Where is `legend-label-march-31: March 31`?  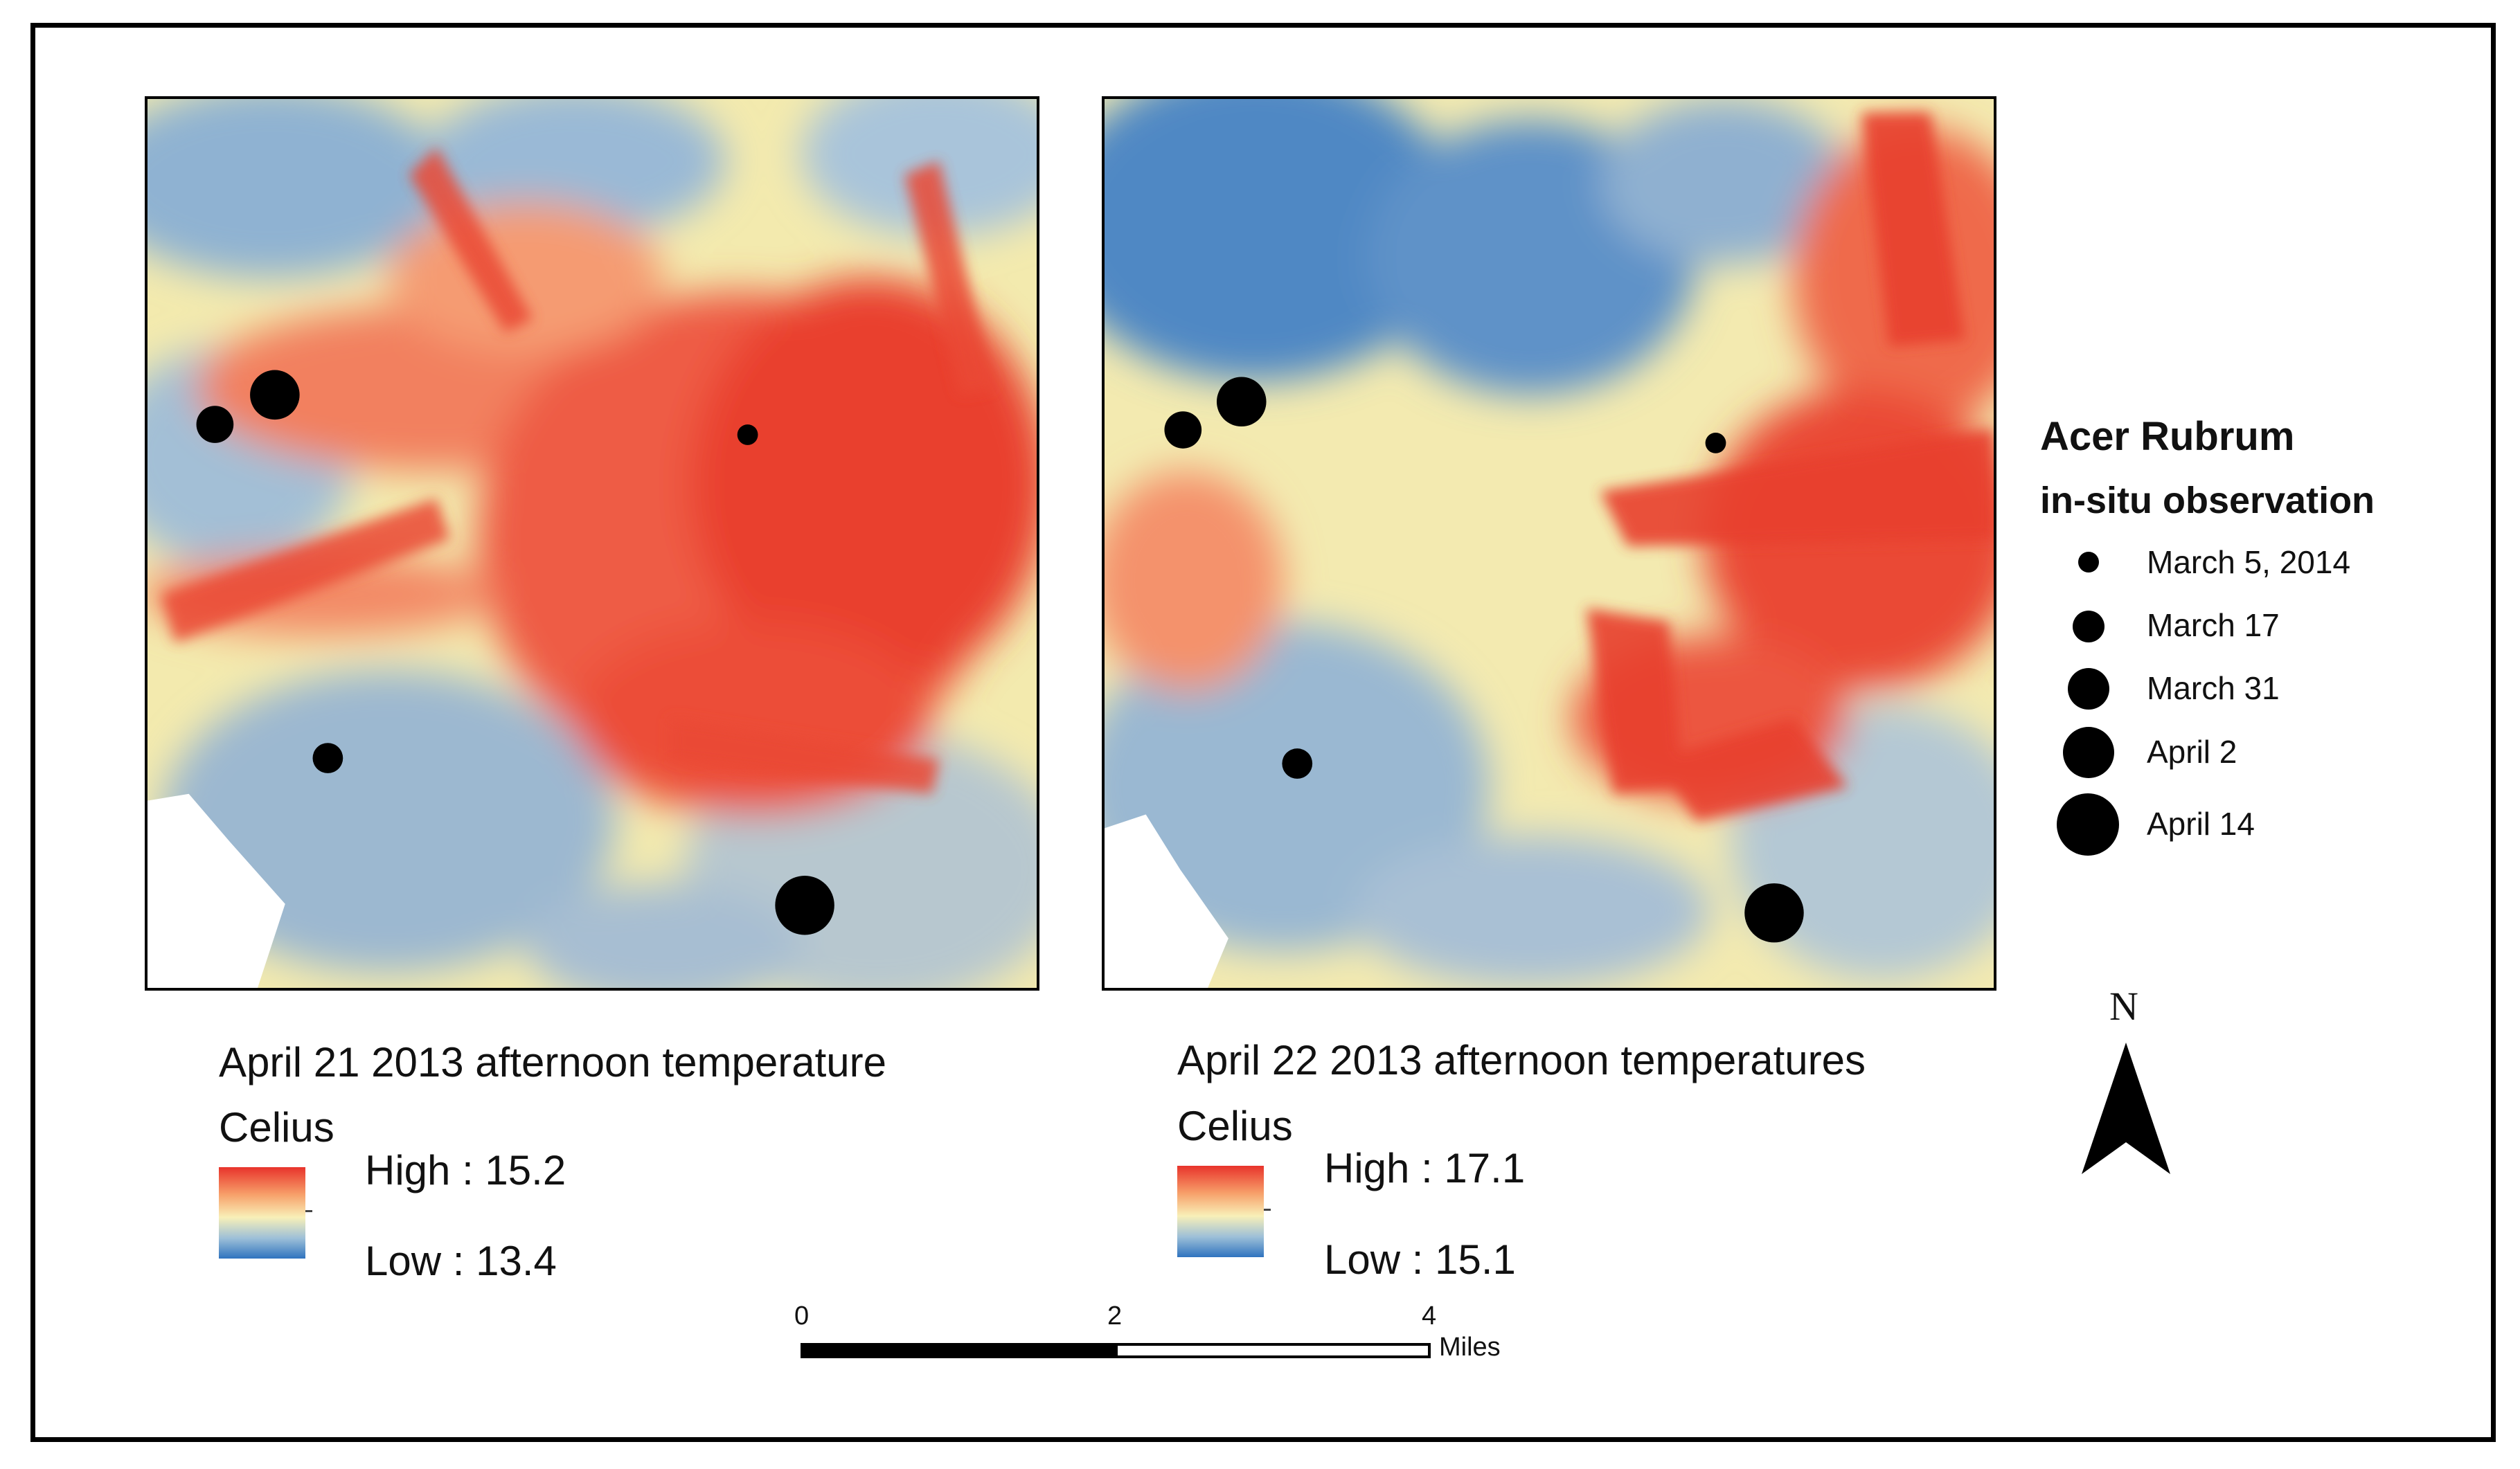 legend-label-march-31: March 31 is located at coordinates (2213, 688).